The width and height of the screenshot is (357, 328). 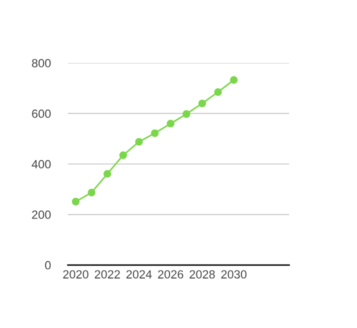 I want to click on x-tick-label: 2030, so click(x=234, y=274).